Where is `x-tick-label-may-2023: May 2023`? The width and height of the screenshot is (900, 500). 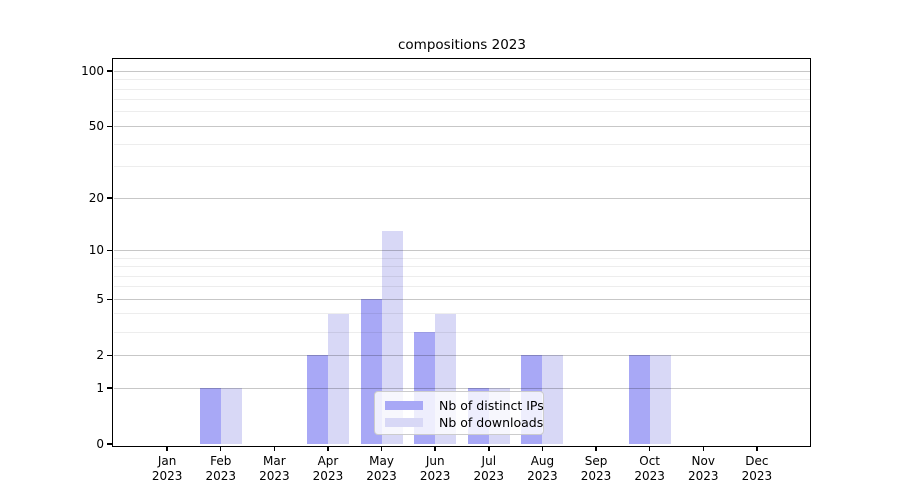 x-tick-label-may-2023: May 2023 is located at coordinates (382, 469).